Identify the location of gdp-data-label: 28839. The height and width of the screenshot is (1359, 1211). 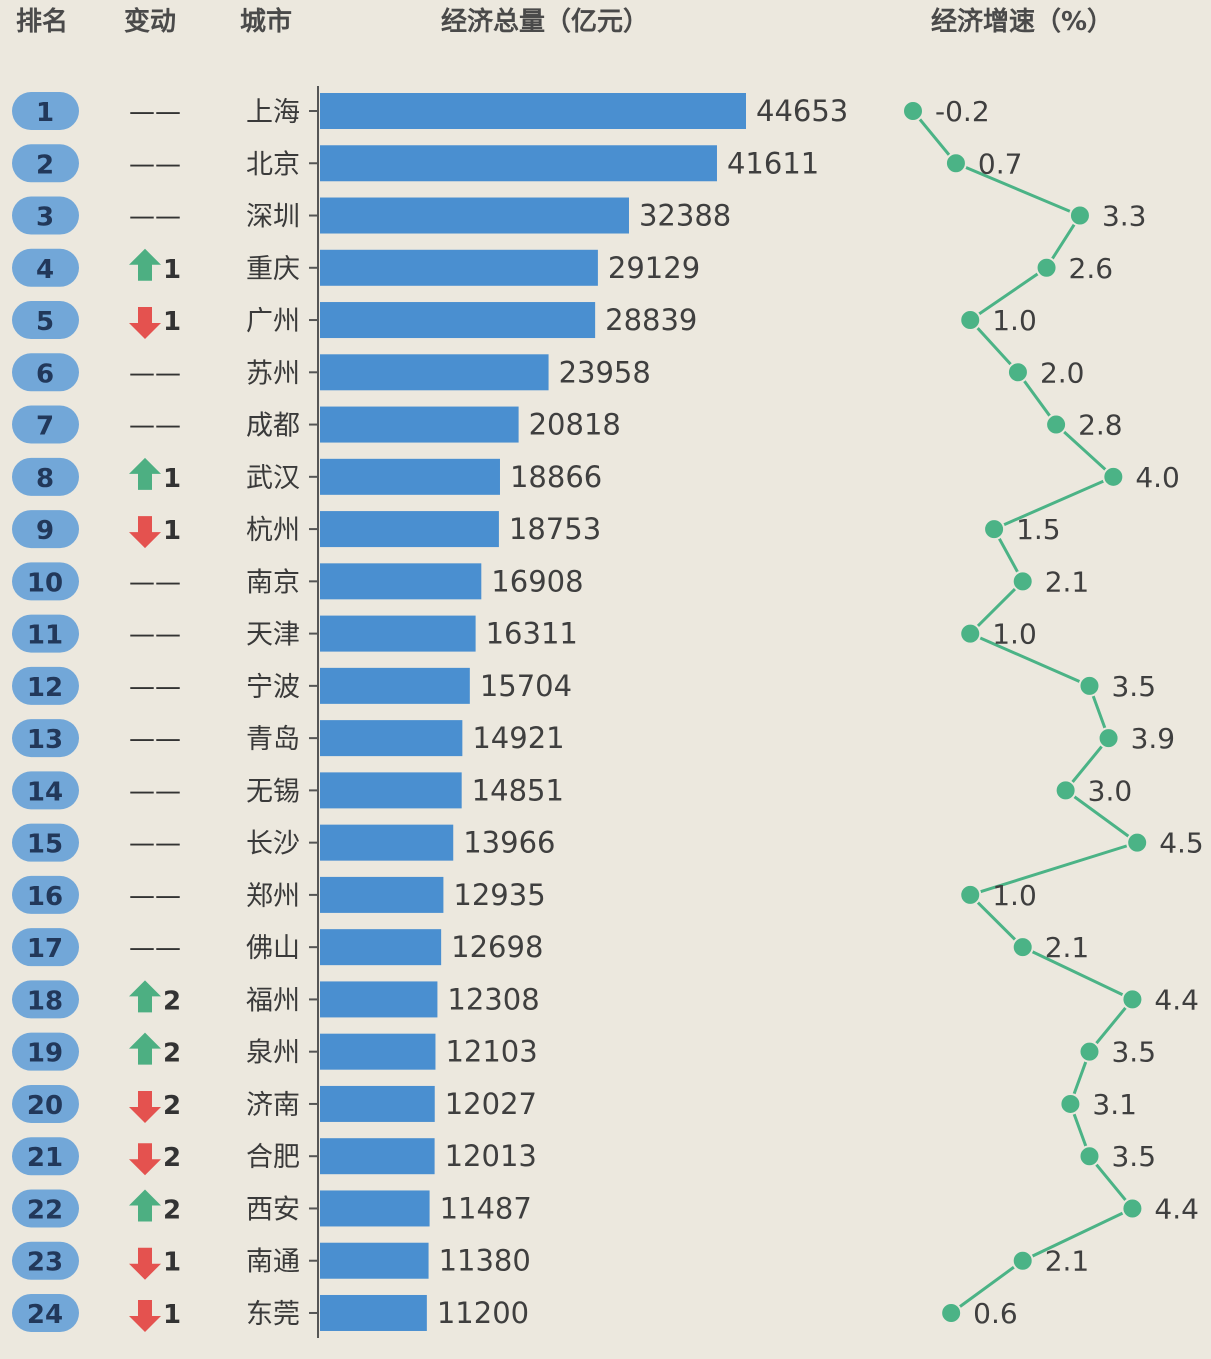
(651, 320).